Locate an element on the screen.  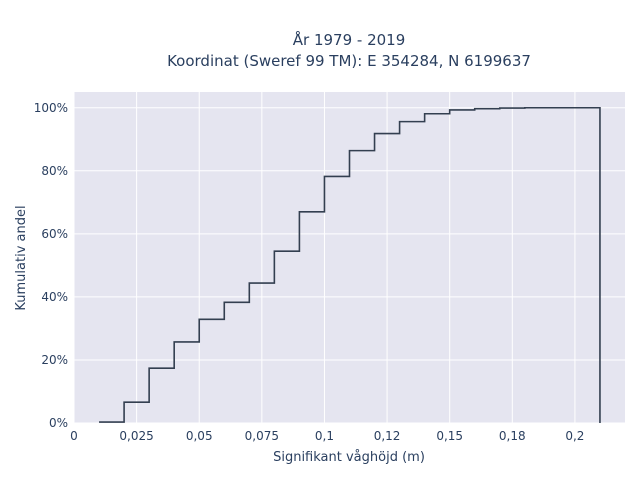
x-tick-label: 0,15 is located at coordinates (449, 436).